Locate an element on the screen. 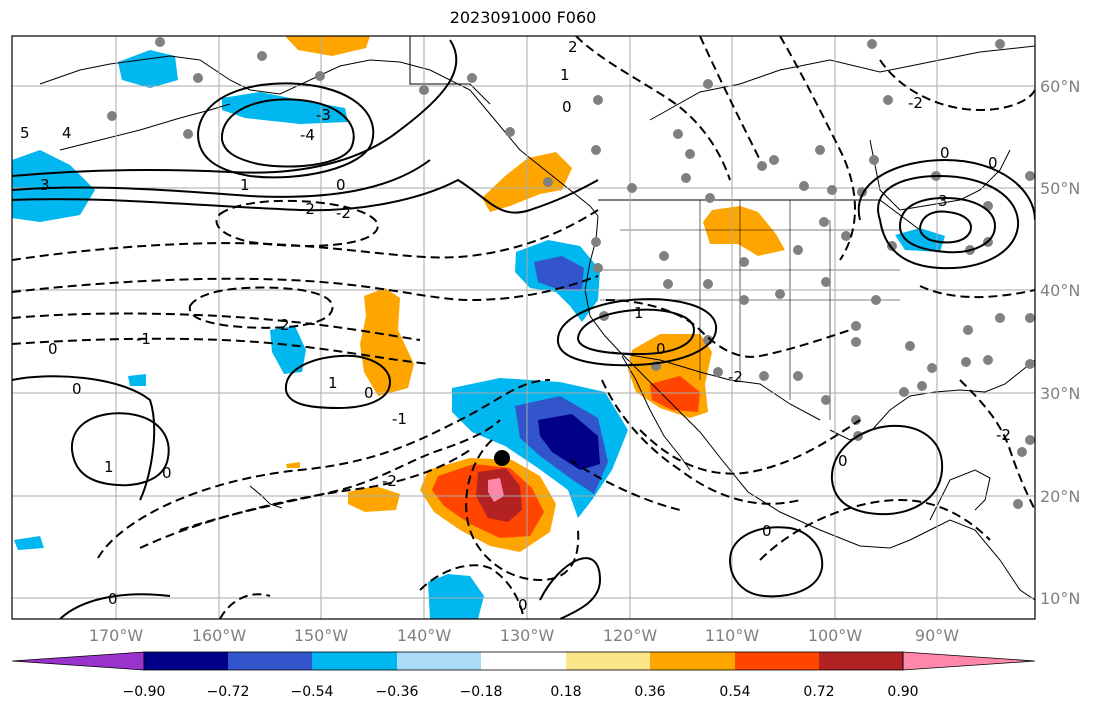 The height and width of the screenshot is (710, 1102). fill-neg-hudson is located at coordinates (920, 240).